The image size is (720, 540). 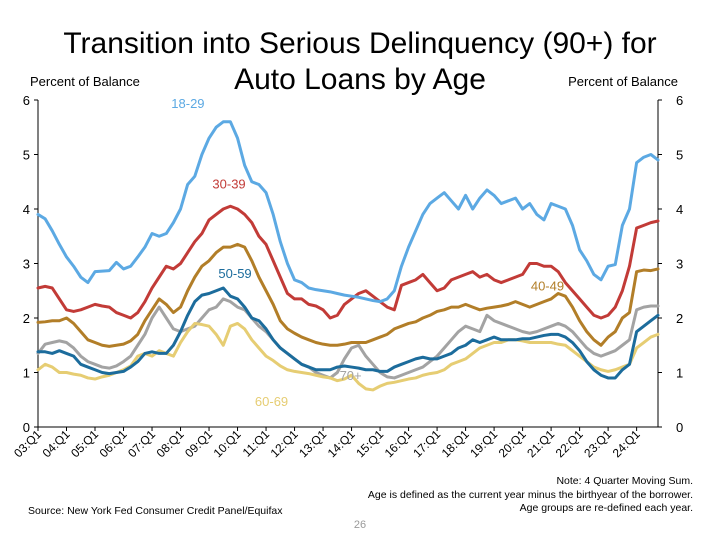 I want to click on x-tick-label: 17:Q1, so click(x=426, y=443).